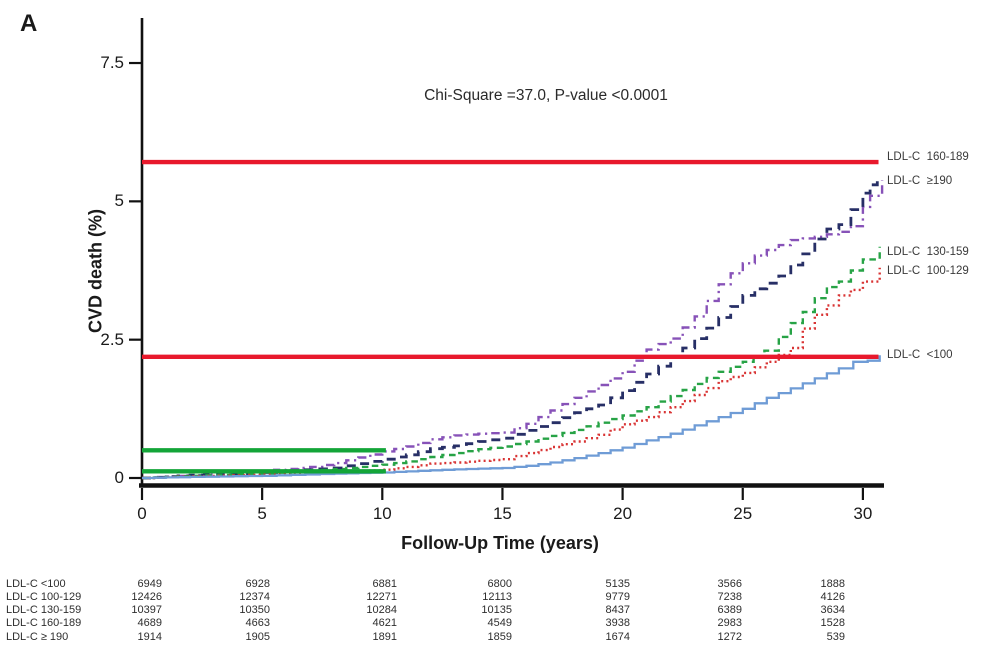 Image resolution: width=997 pixels, height=668 pixels. I want to click on risk-count: 9779, so click(617, 597).